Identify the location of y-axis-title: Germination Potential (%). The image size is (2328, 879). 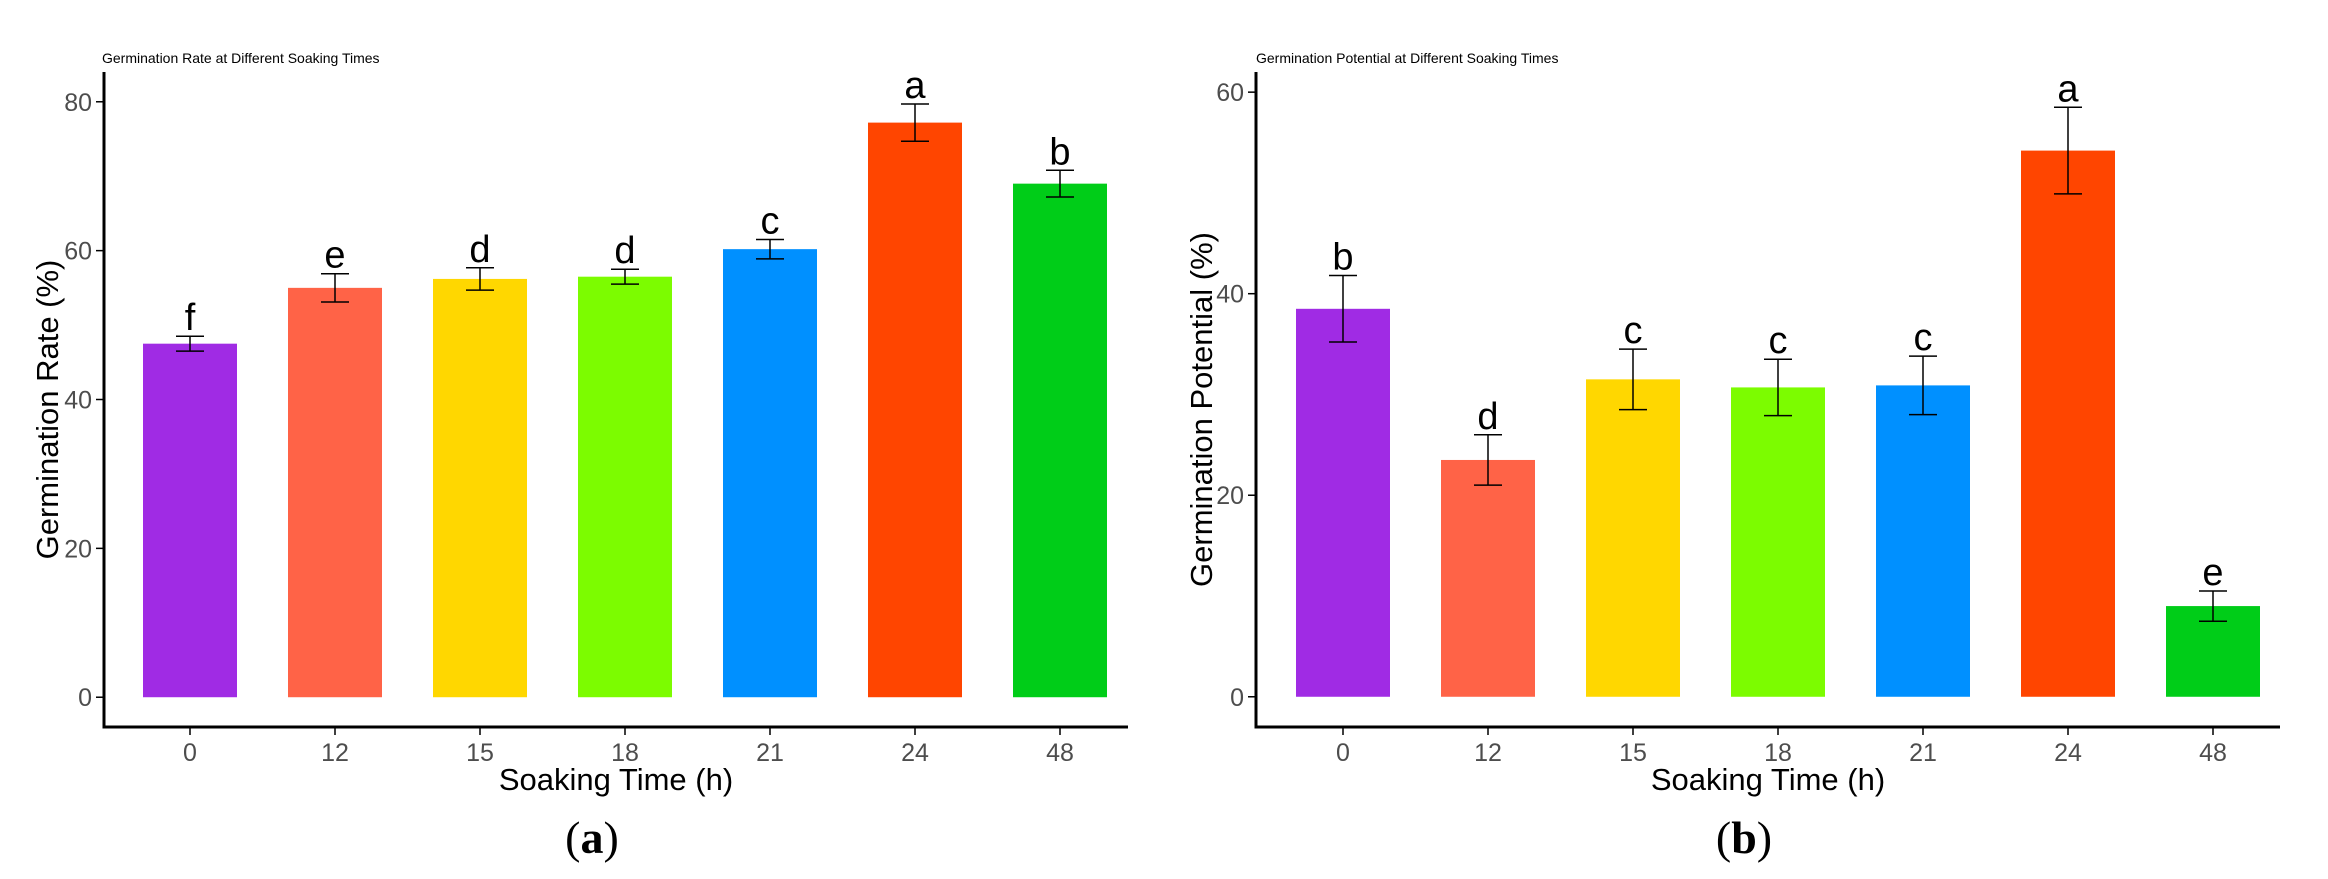
(1201, 409).